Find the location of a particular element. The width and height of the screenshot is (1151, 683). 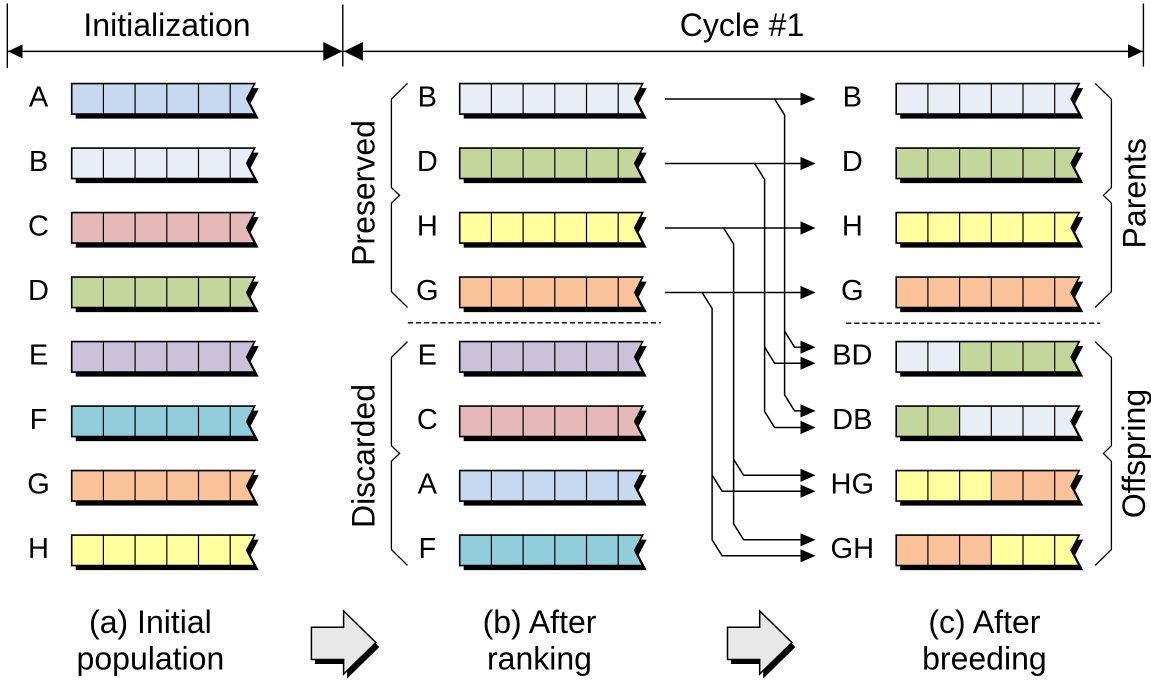

svg-text: breeding is located at coordinates (984, 659).